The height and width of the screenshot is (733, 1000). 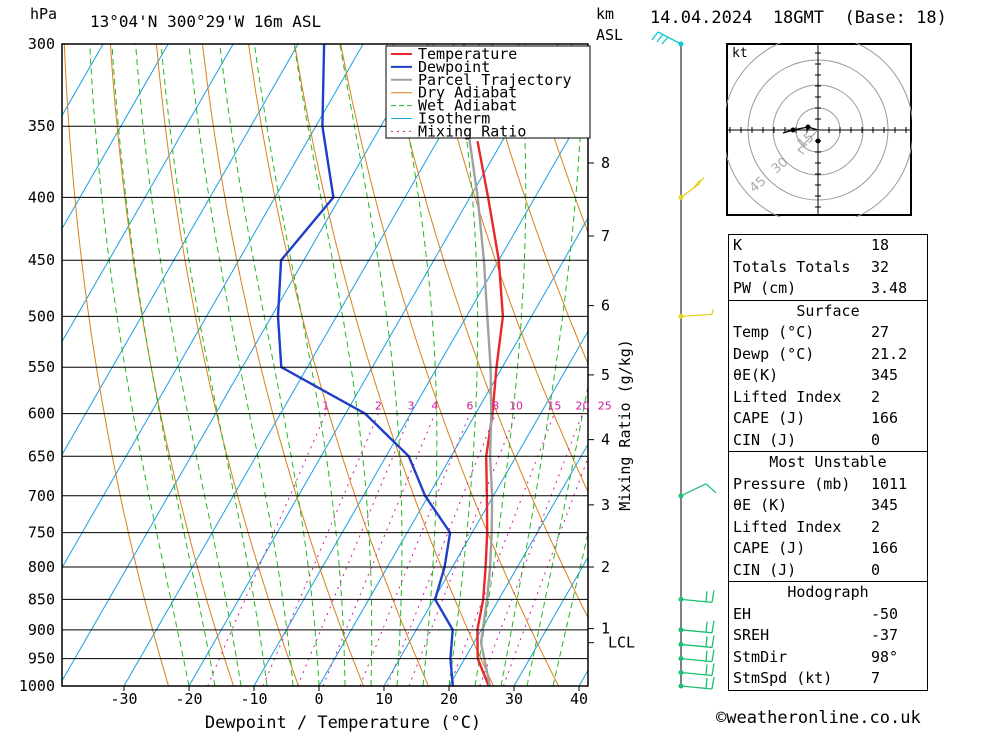 I want to click on index-row: K 18, so click(x=828, y=246).